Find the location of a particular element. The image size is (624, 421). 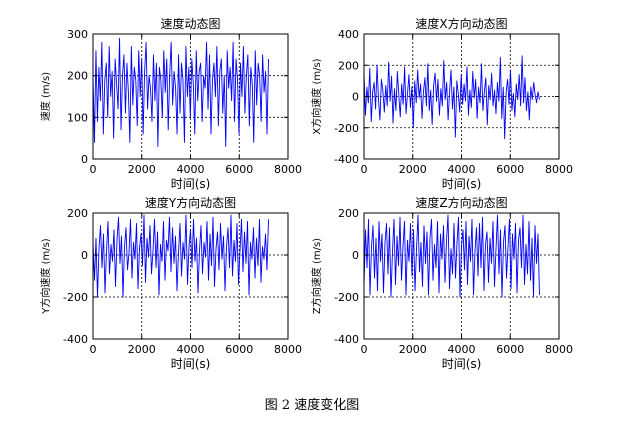

y-axis-label: 速度 (m/s) is located at coordinates (45, 96).